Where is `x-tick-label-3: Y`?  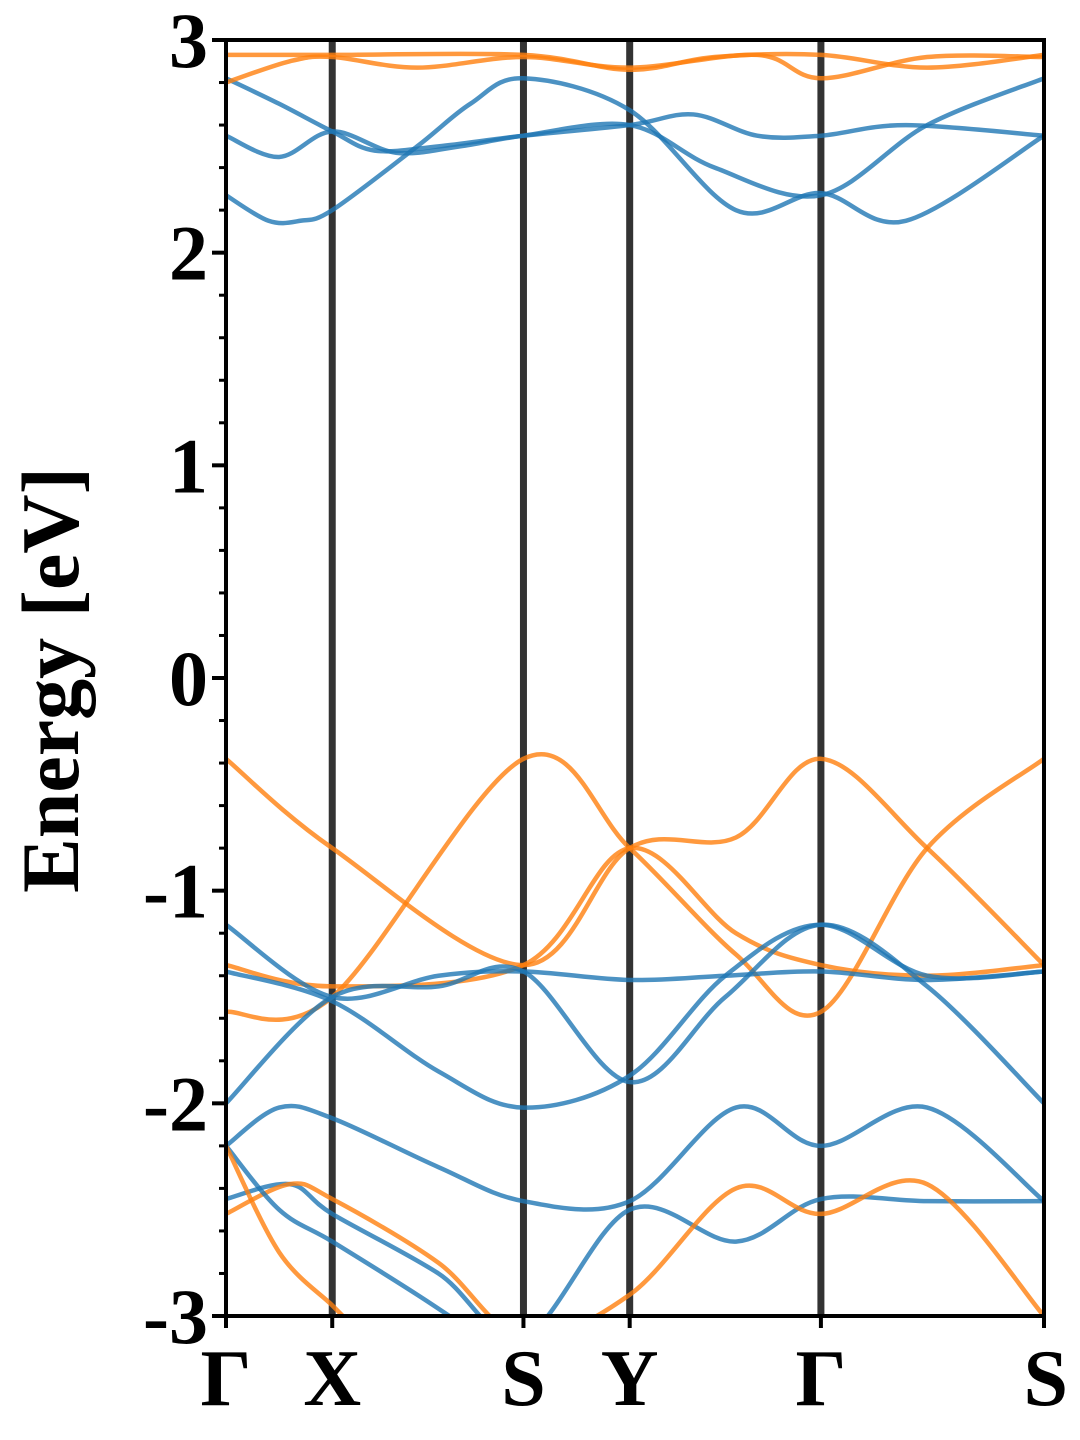 x-tick-label-3: Y is located at coordinates (630, 1379).